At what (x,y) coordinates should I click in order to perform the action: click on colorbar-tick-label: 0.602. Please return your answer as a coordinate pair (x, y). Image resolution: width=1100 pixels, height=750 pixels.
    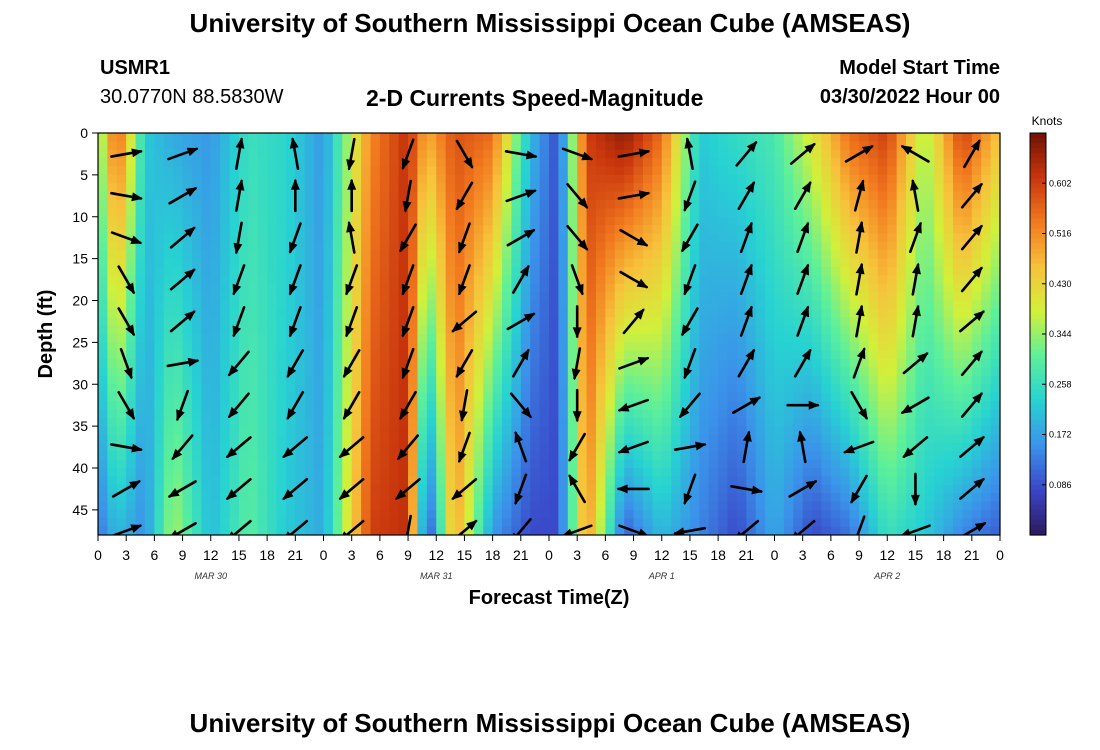
    Looking at the image, I should click on (1060, 183).